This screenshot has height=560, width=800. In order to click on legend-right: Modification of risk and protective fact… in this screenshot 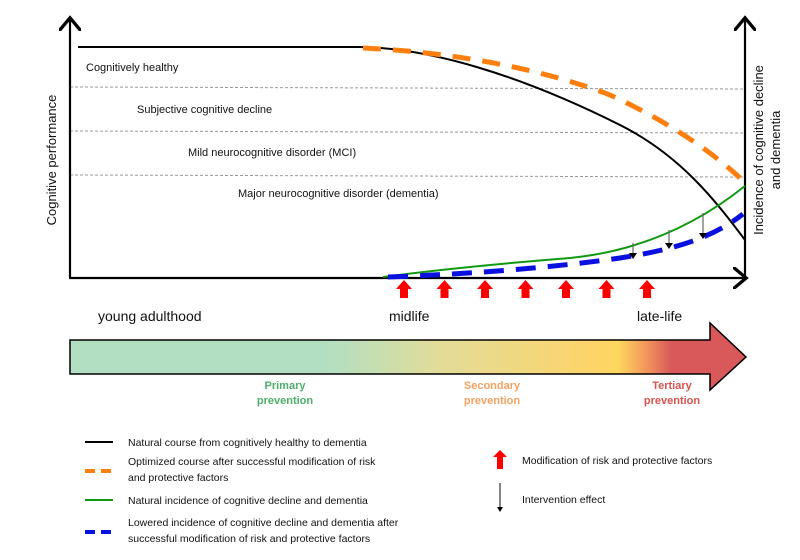, I will do `click(602, 481)`.